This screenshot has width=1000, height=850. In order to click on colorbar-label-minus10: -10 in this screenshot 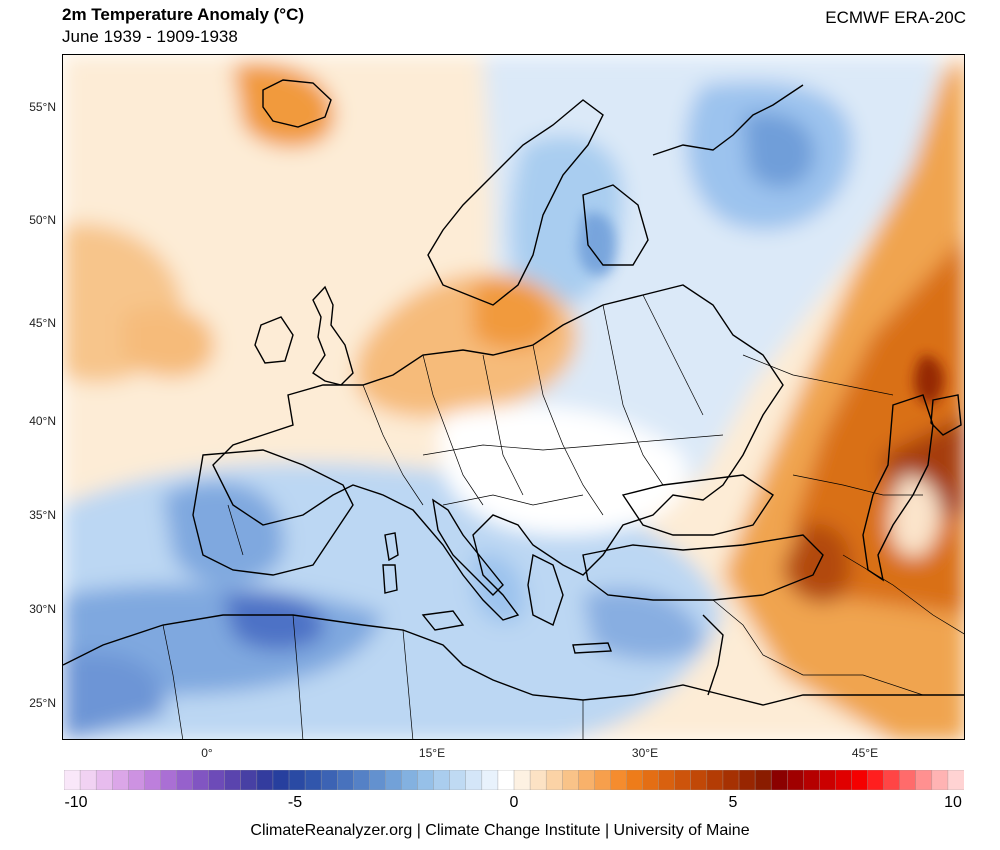, I will do `click(76, 802)`.